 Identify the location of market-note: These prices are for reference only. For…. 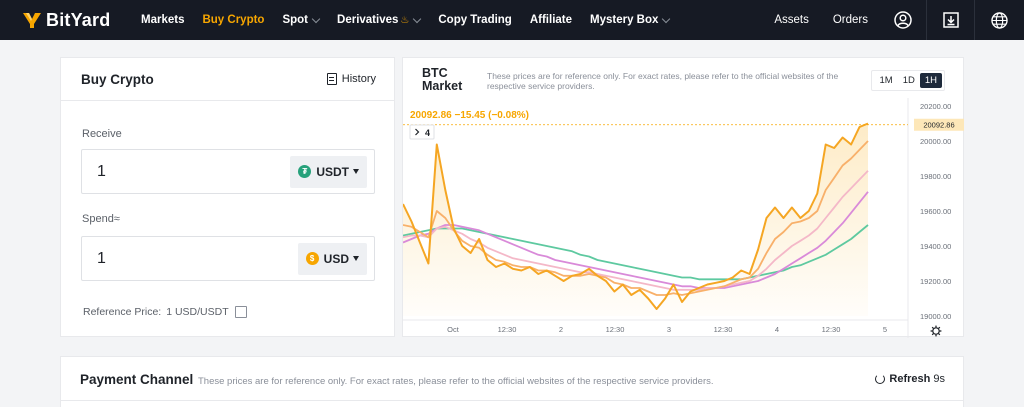
(663, 81).